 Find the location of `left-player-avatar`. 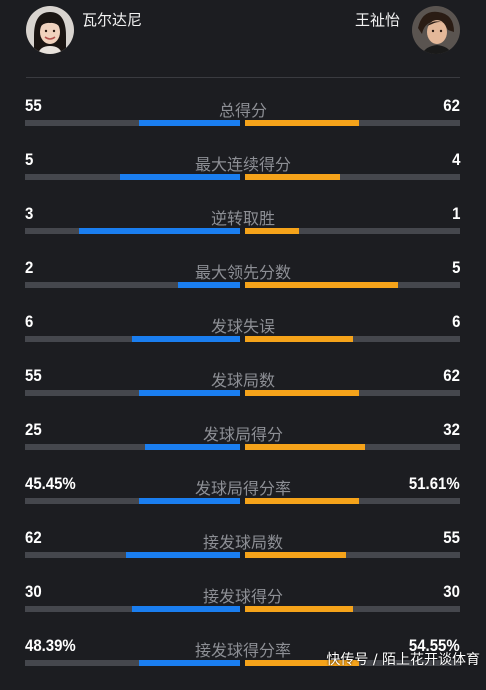

left-player-avatar is located at coordinates (50, 30).